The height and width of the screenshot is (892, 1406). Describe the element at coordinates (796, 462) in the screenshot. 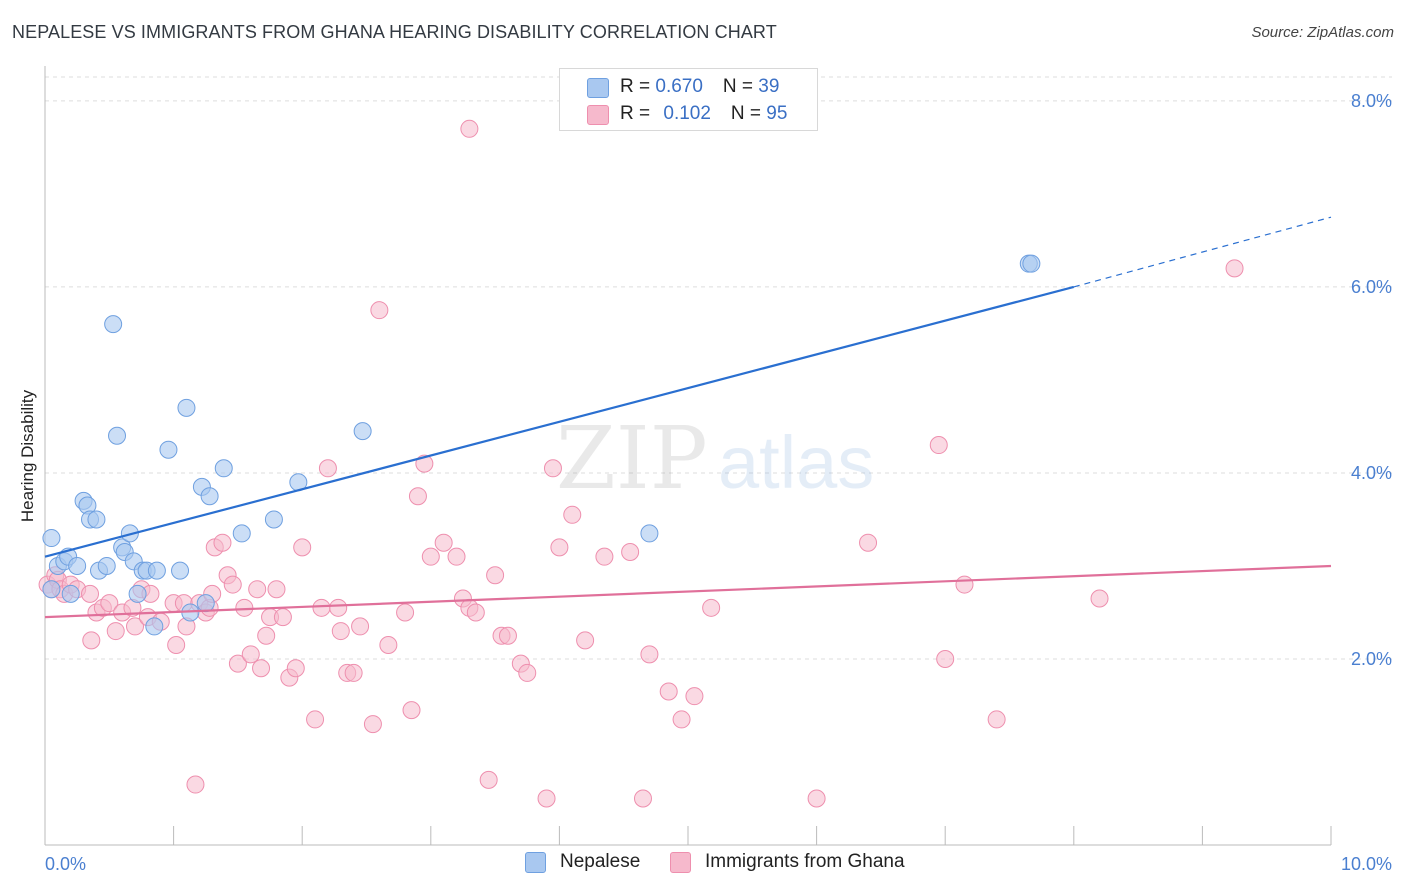

I see `watermark-atlas: atlas` at that location.